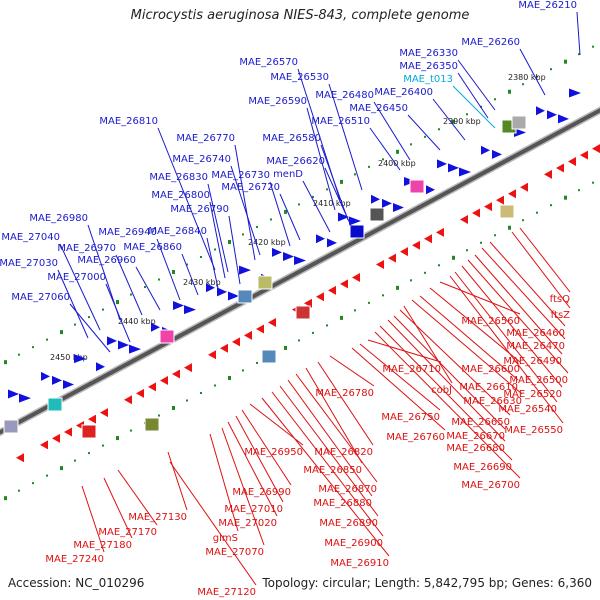 This screenshot has width=600, height=600. I want to click on forward-gene-label: MAE_26970, so click(86, 248).